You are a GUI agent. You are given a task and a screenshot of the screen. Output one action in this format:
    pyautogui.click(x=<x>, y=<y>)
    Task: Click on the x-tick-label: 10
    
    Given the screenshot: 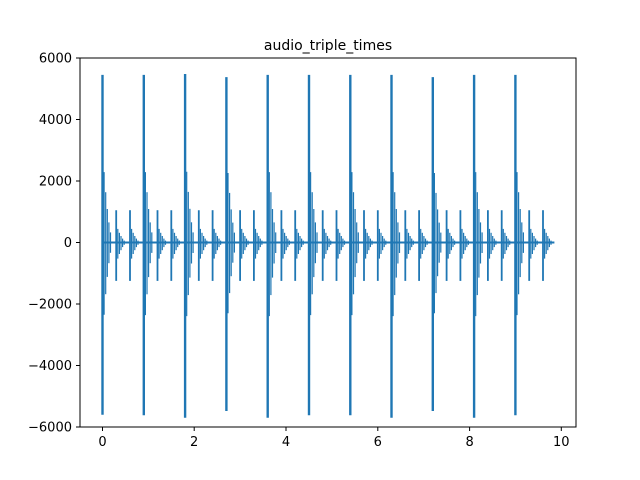 What is the action you would take?
    pyautogui.click(x=561, y=442)
    